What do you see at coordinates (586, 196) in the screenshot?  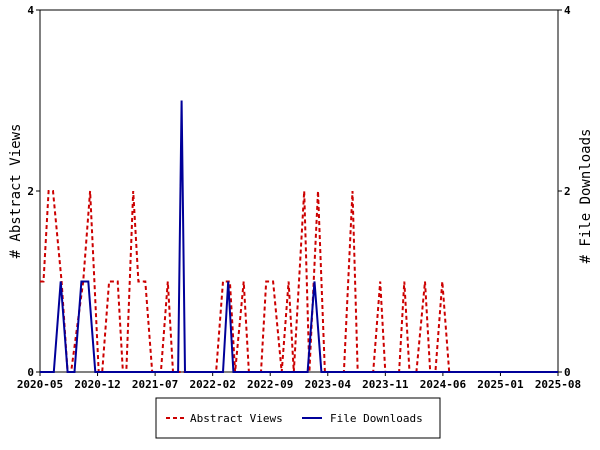 I see `y-right-axis-title: # File Downloads` at bounding box center [586, 196].